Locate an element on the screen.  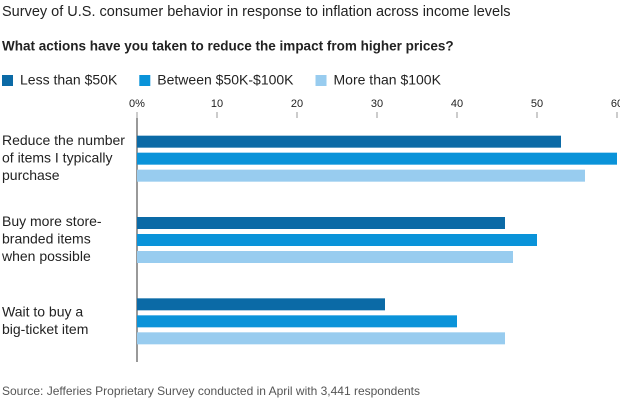
category-label: Reduce the number is located at coordinates (63, 140).